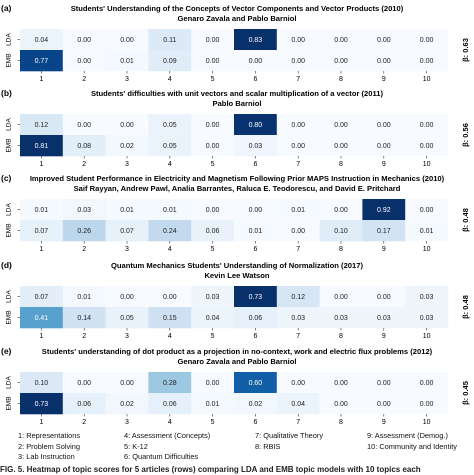 This screenshot has height=475, width=474. I want to click on cell-value-label: 0.92, so click(384, 210).